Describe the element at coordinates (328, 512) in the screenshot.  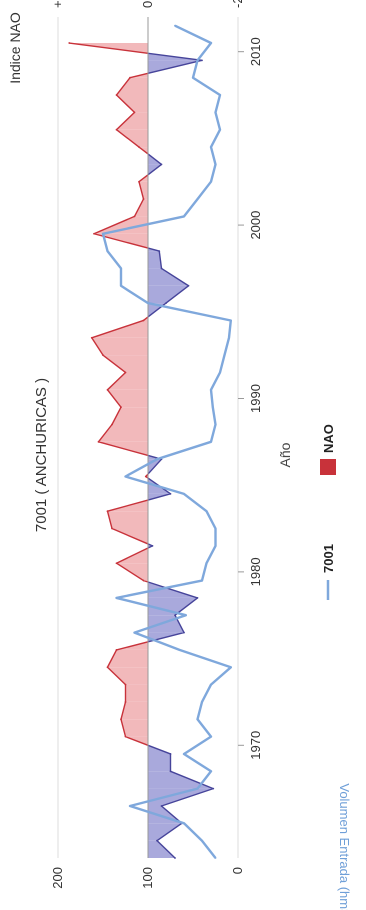
I see `legend: 7001 NAO` at that location.